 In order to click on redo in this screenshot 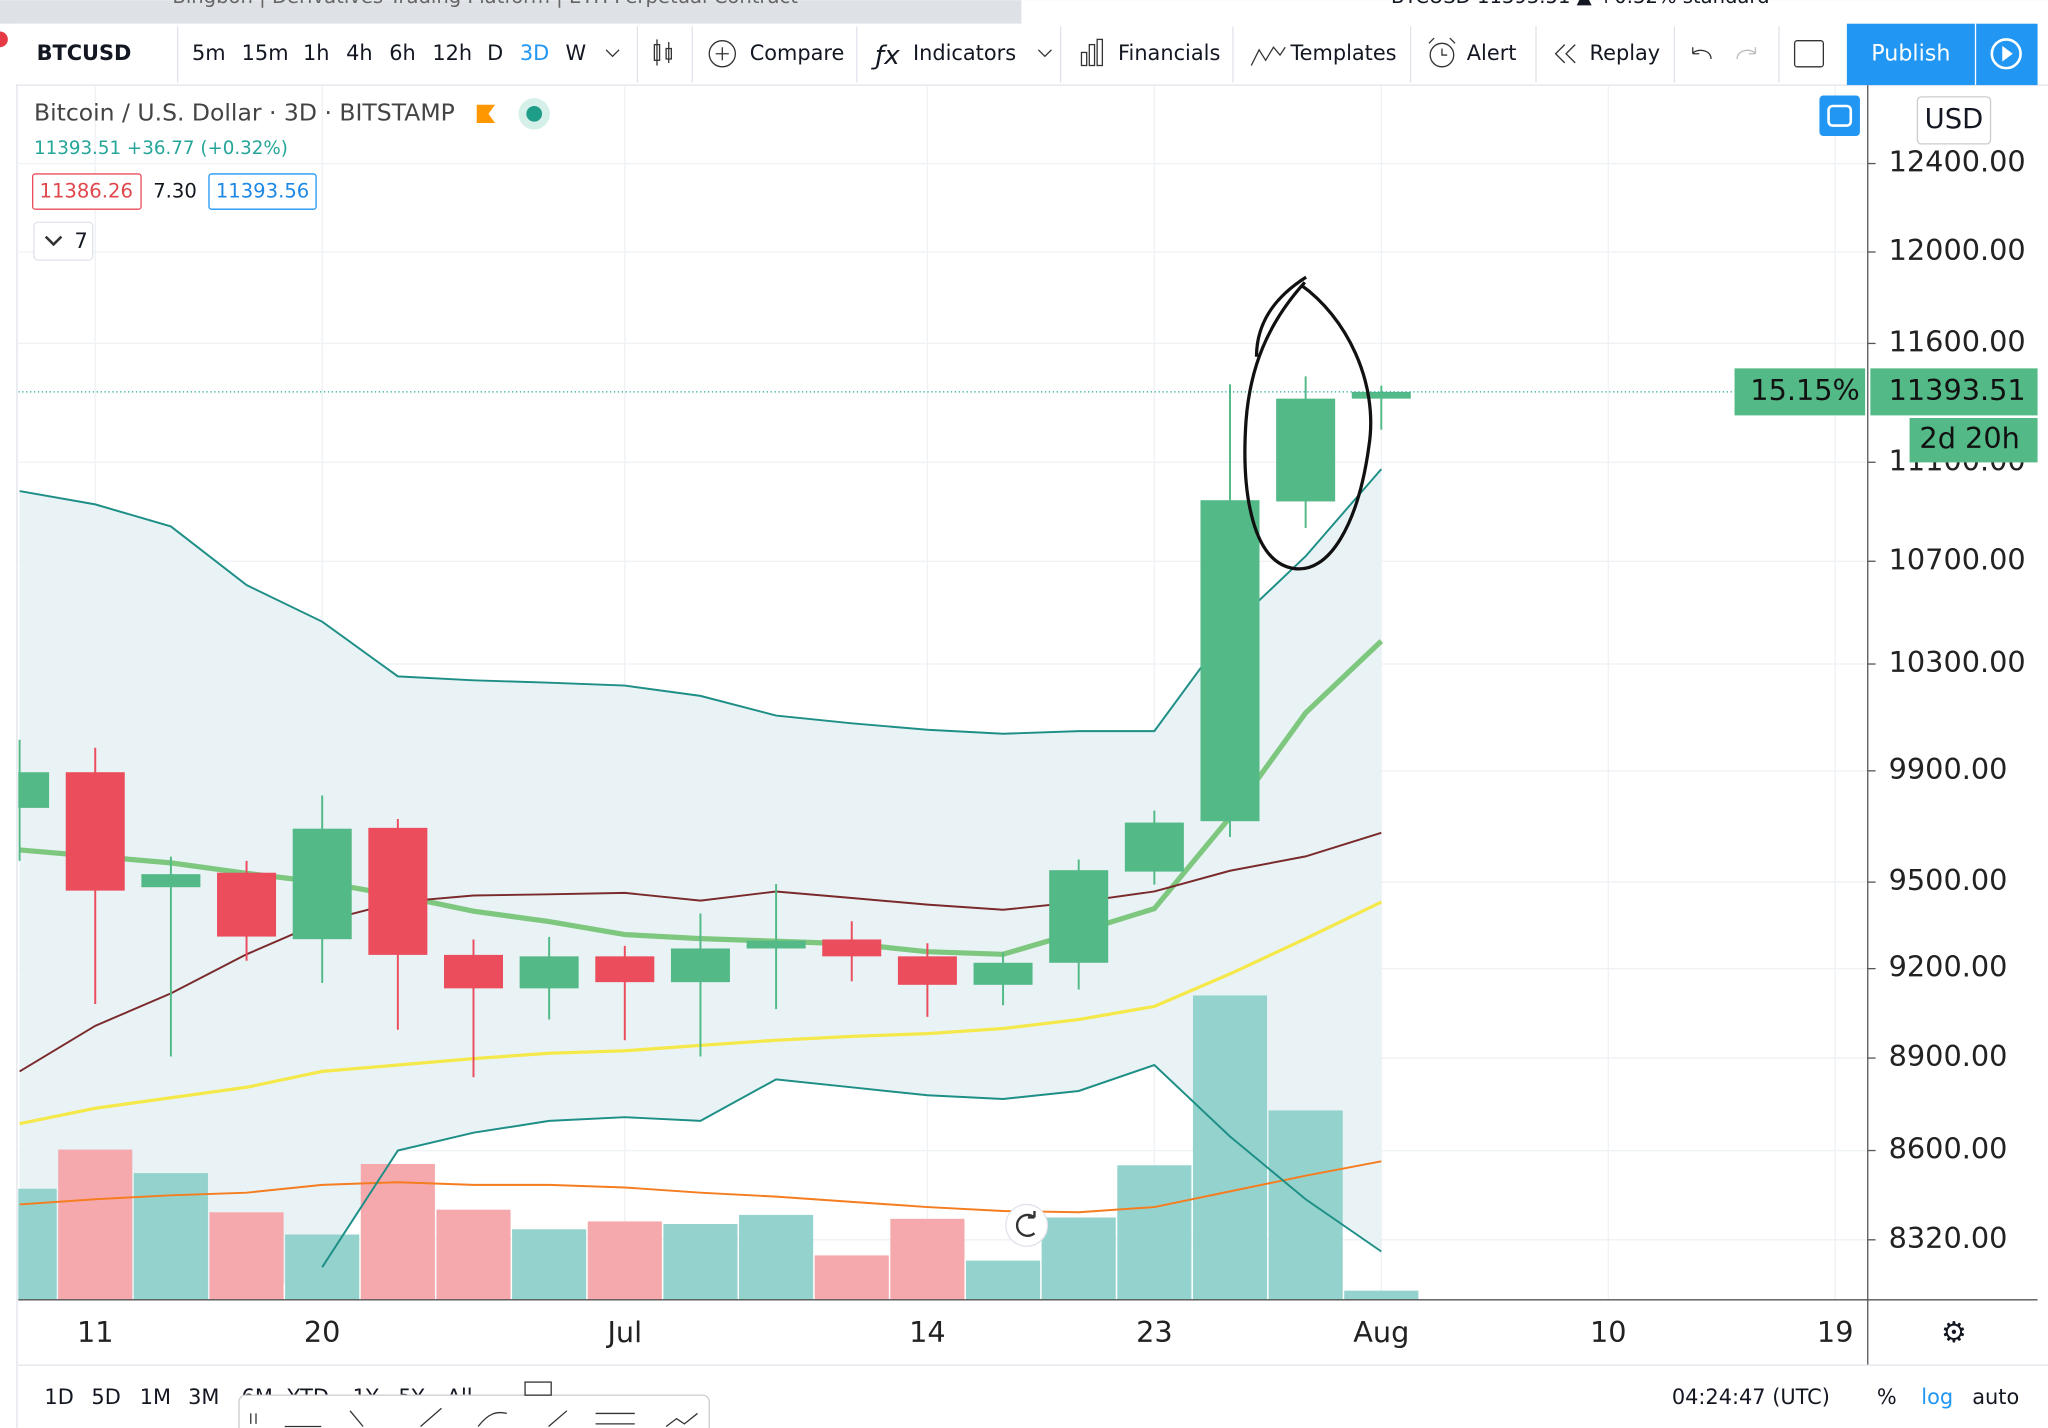, I will do `click(1746, 53)`.